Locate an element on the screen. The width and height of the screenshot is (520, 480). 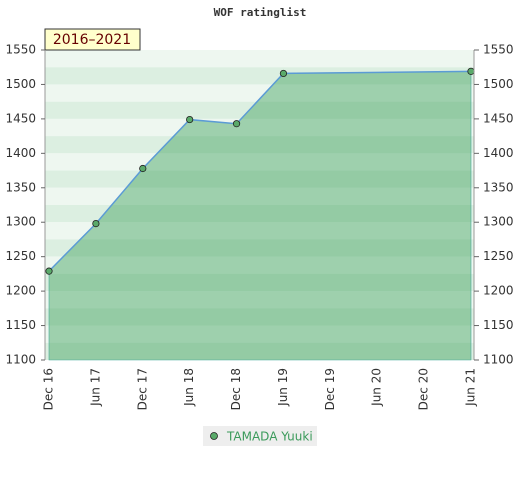
y-tick-label: 1550 is located at coordinates (20, 50).